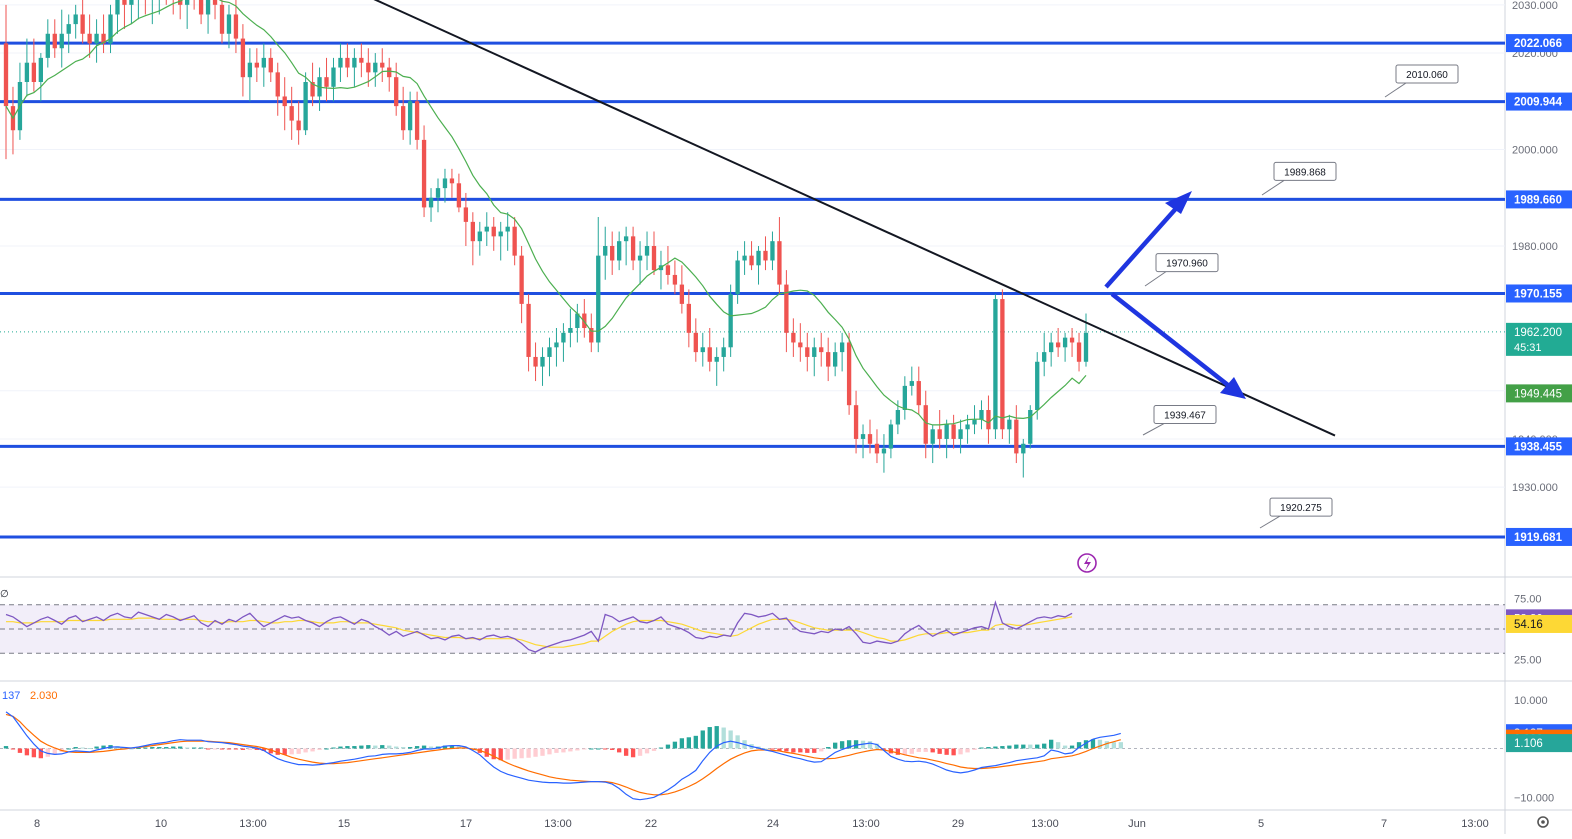  Describe the element at coordinates (1384, 824) in the screenshot. I see `time-tick-label: 7` at that location.